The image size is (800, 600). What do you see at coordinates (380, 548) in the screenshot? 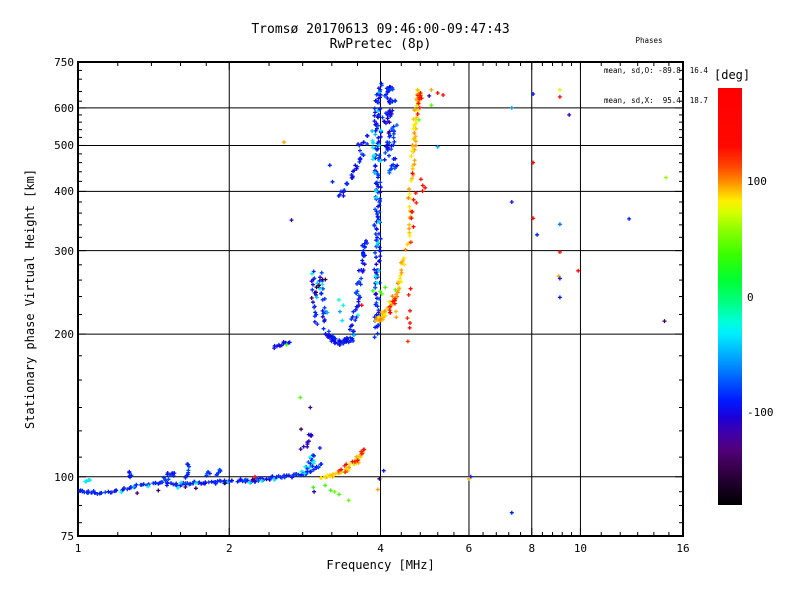
I see `x-tick-label: 4` at bounding box center [380, 548].